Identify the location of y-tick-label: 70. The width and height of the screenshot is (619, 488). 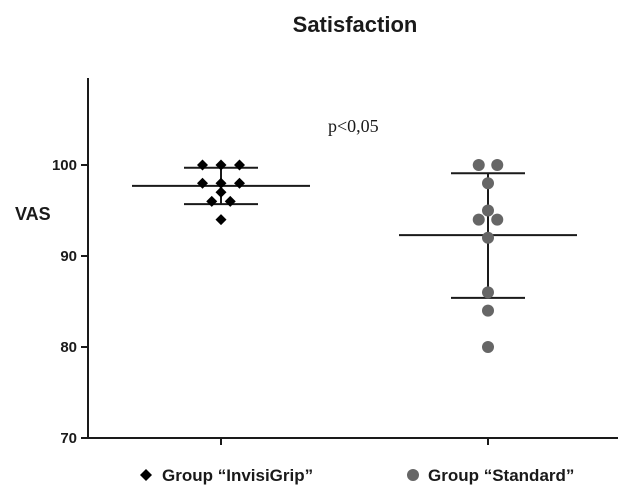
(68, 438).